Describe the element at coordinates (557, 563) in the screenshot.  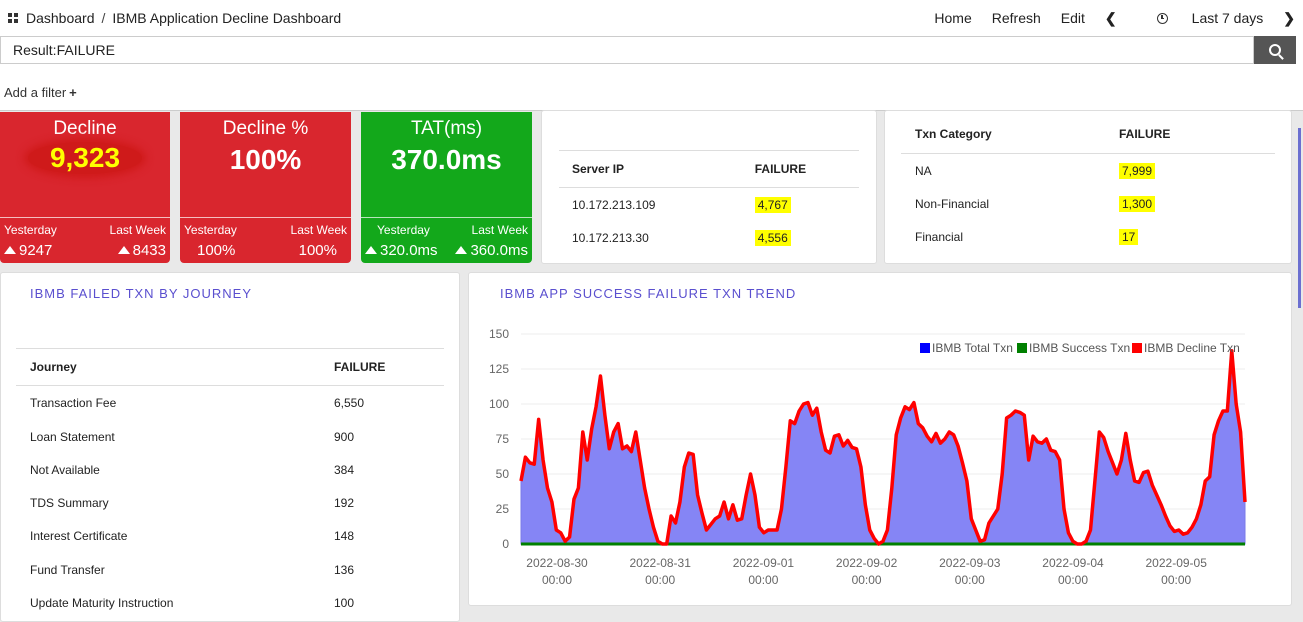
I see `x-tick-date: 2022-08-30` at that location.